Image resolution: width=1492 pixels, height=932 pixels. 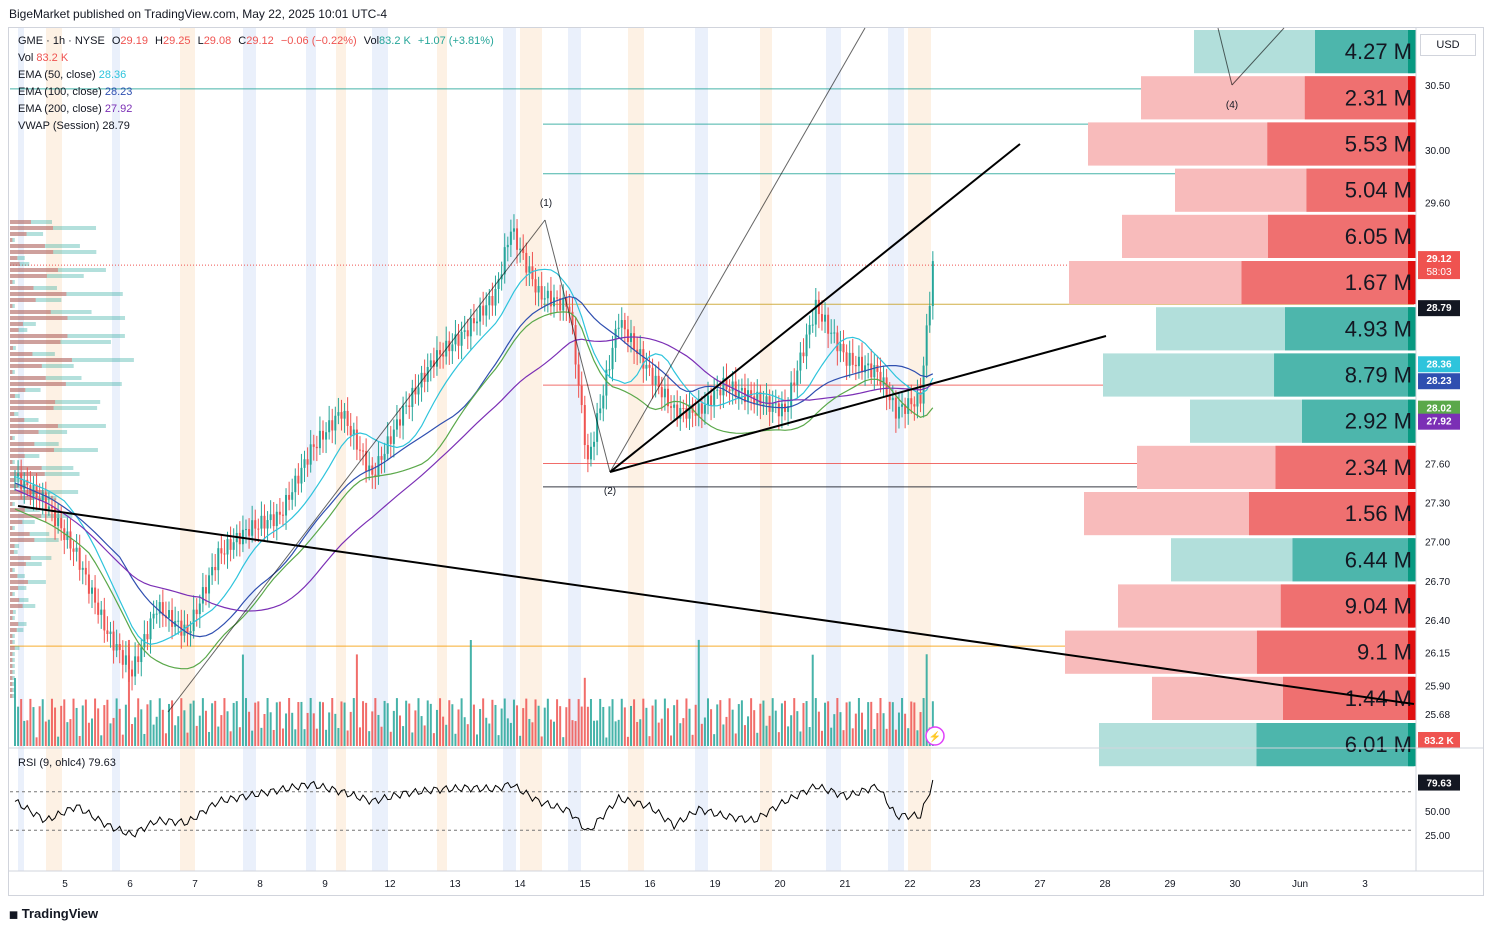 I want to click on tv-logo-icon: ◼, so click(x=14, y=915).